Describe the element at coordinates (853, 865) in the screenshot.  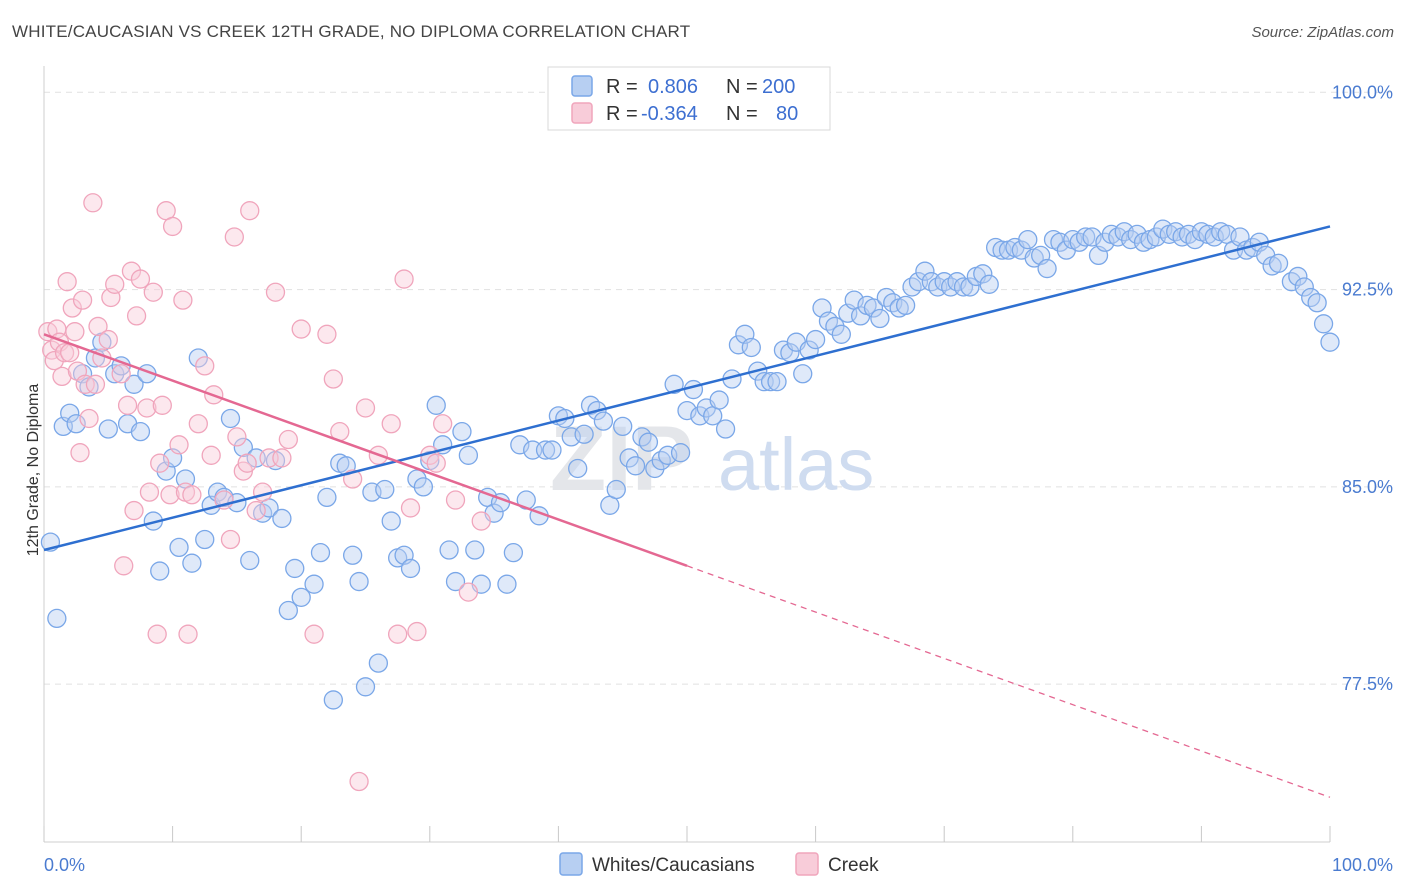
I see `bottom-legend-label-pink: Creek` at that location.